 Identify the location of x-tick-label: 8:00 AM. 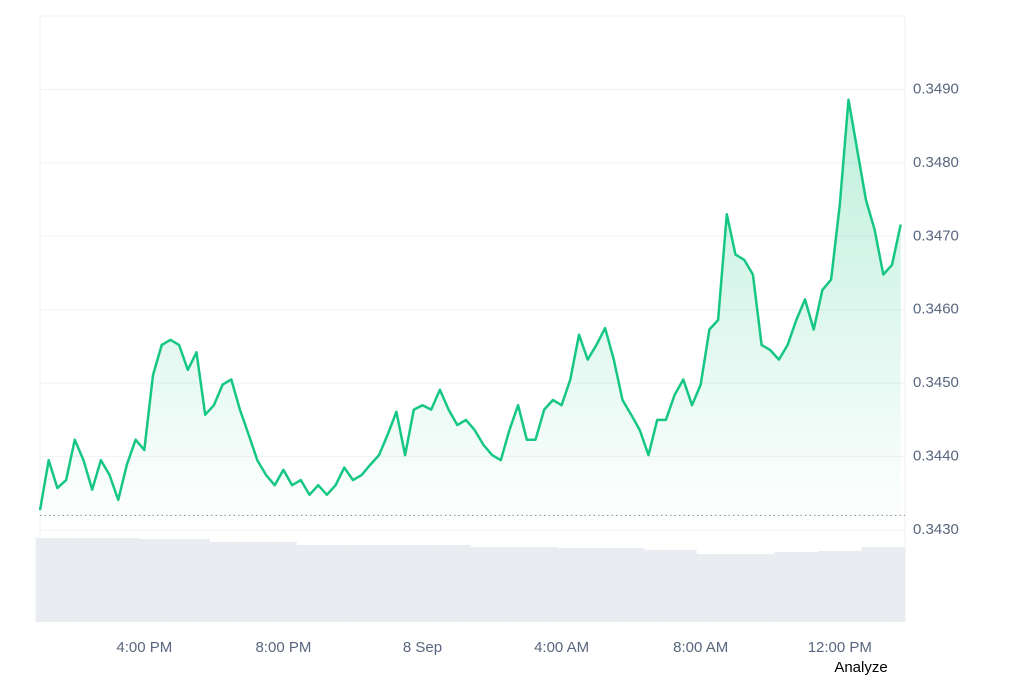
(700, 647).